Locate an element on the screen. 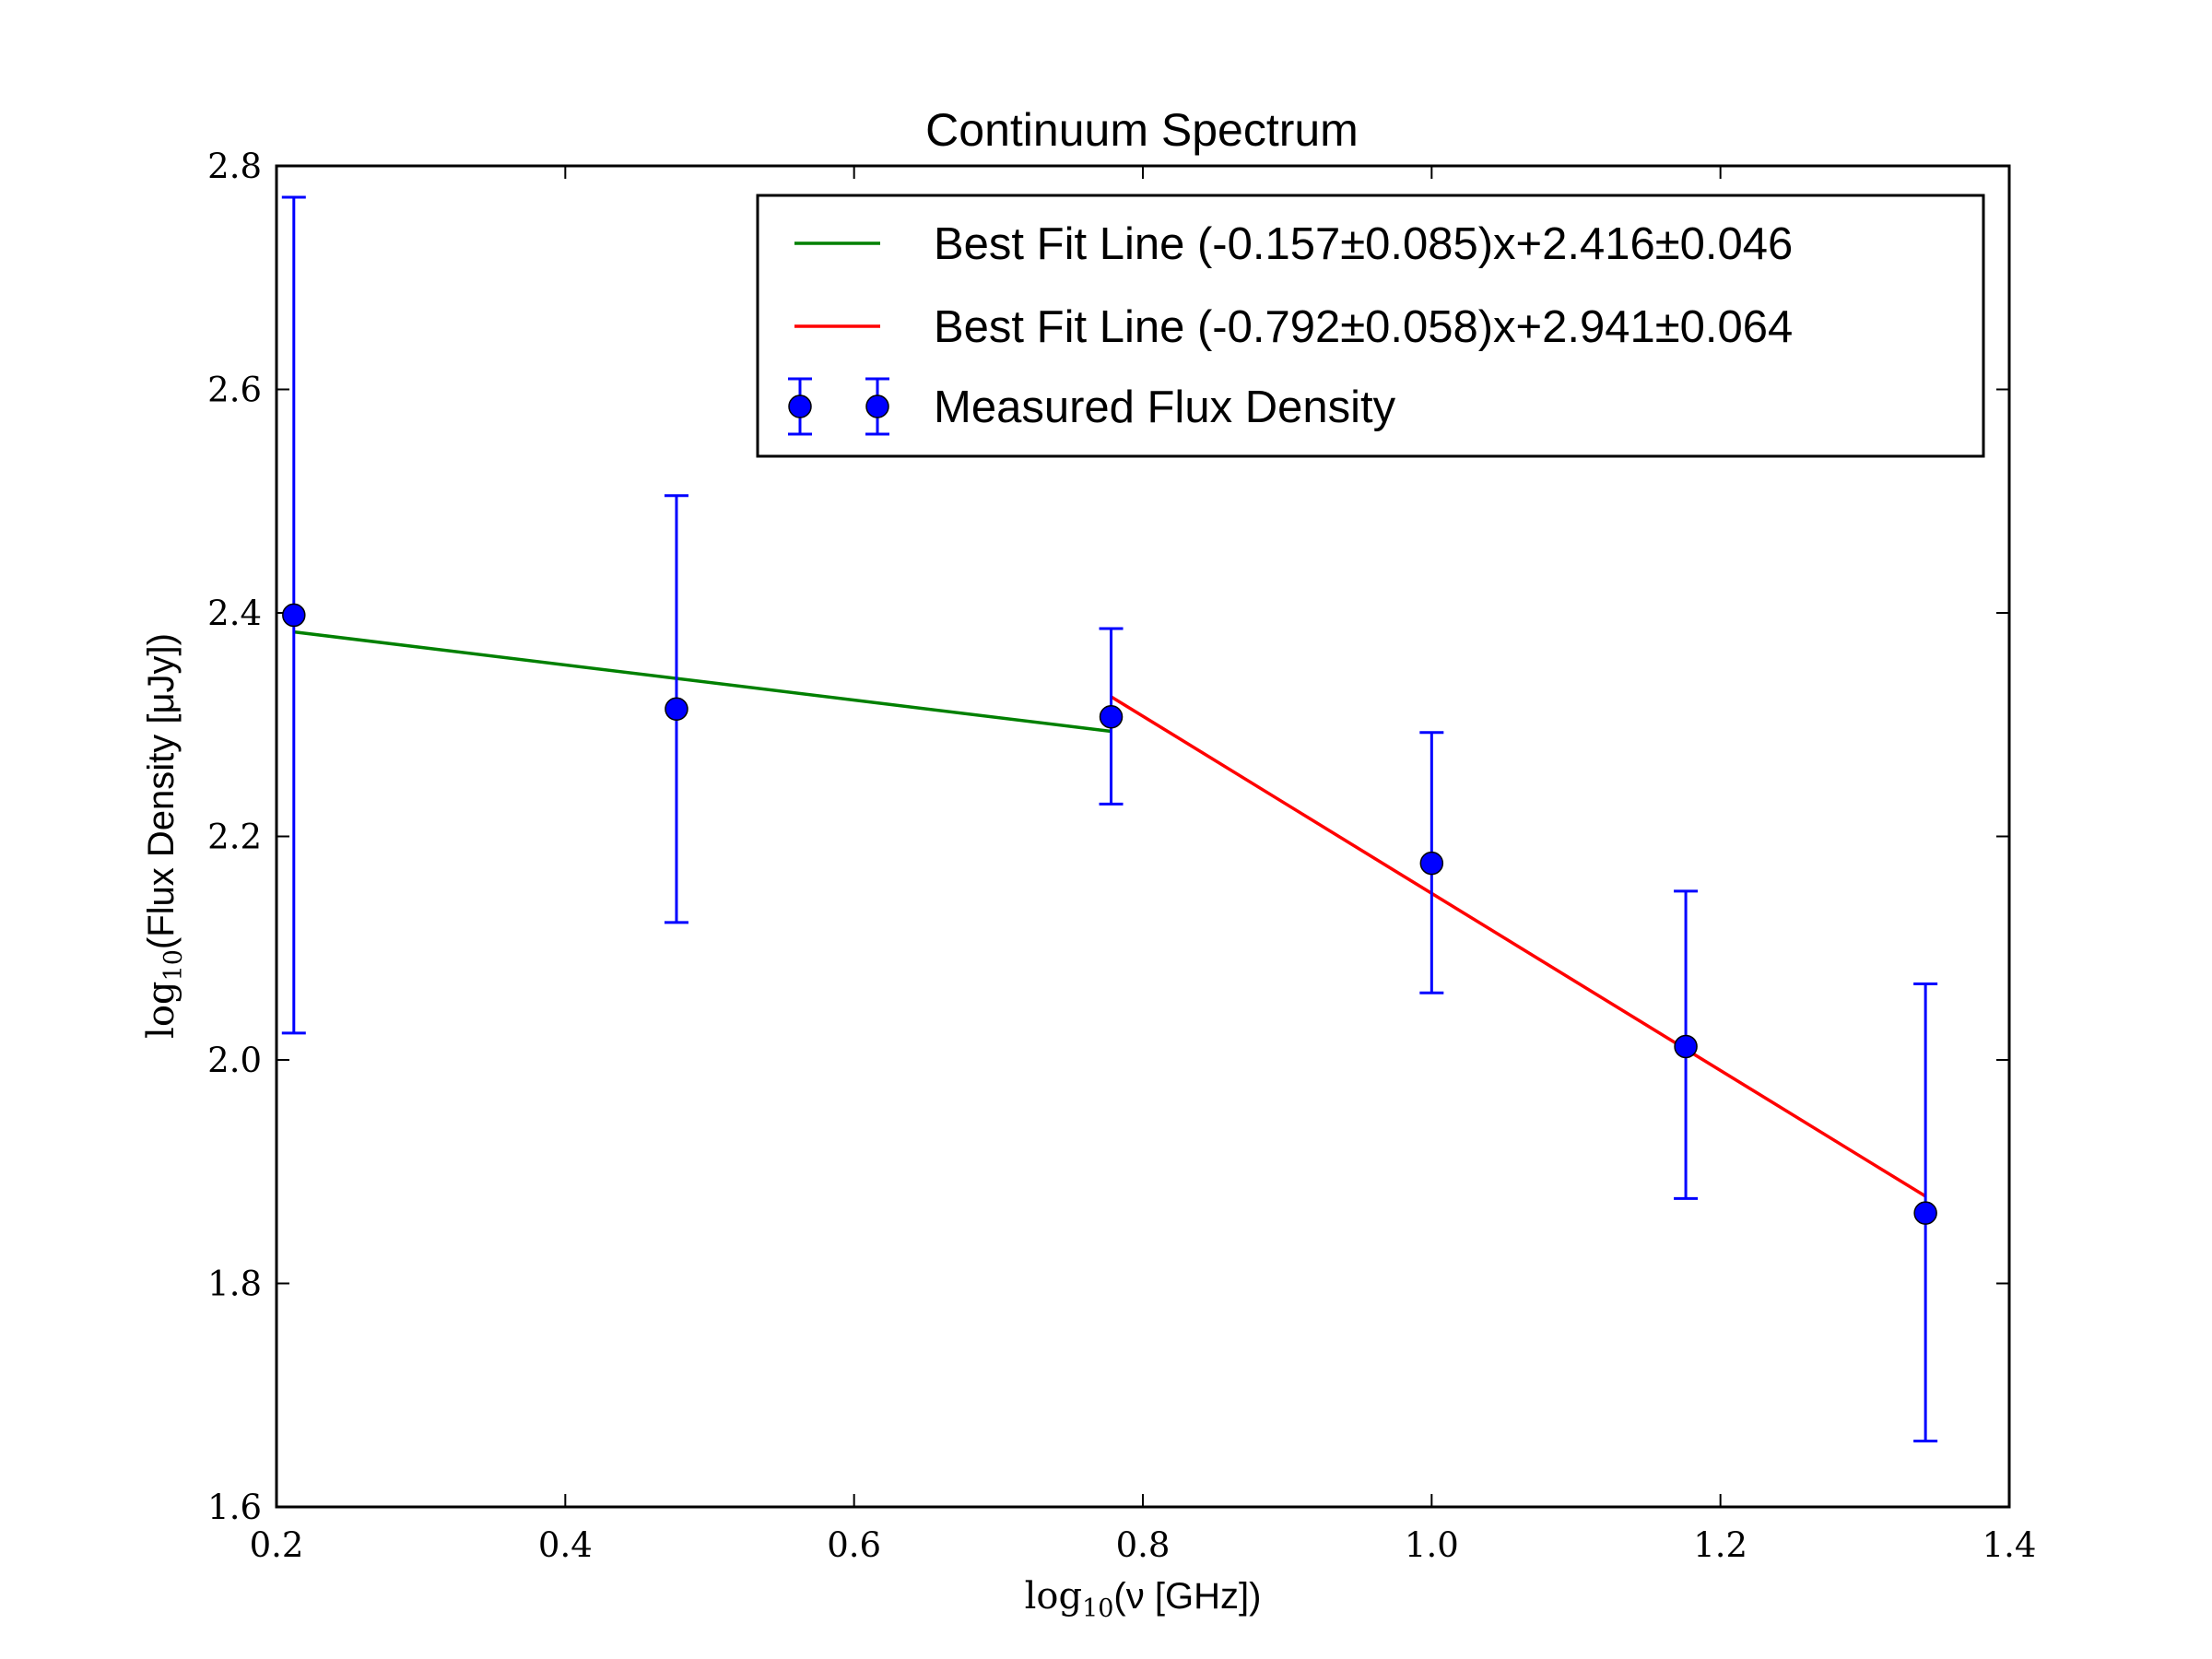 The height and width of the screenshot is (1659, 2212). y-axis-label: log10(Flux Density [μJy]) is located at coordinates (164, 836).